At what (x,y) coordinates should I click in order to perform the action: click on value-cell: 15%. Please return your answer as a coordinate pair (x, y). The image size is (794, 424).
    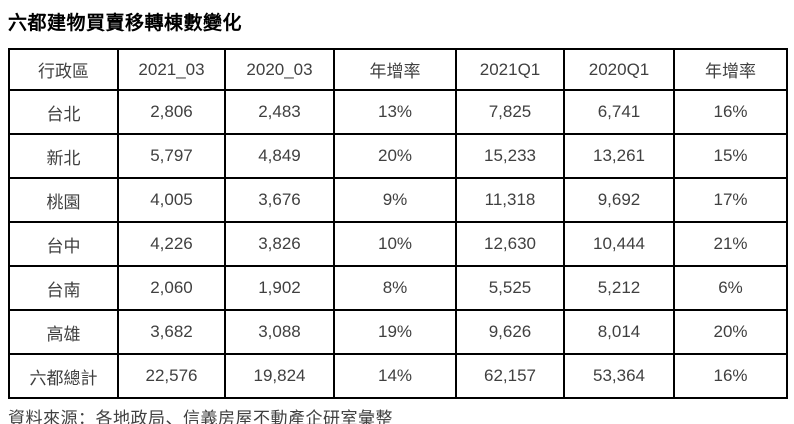
    Looking at the image, I should click on (730, 156).